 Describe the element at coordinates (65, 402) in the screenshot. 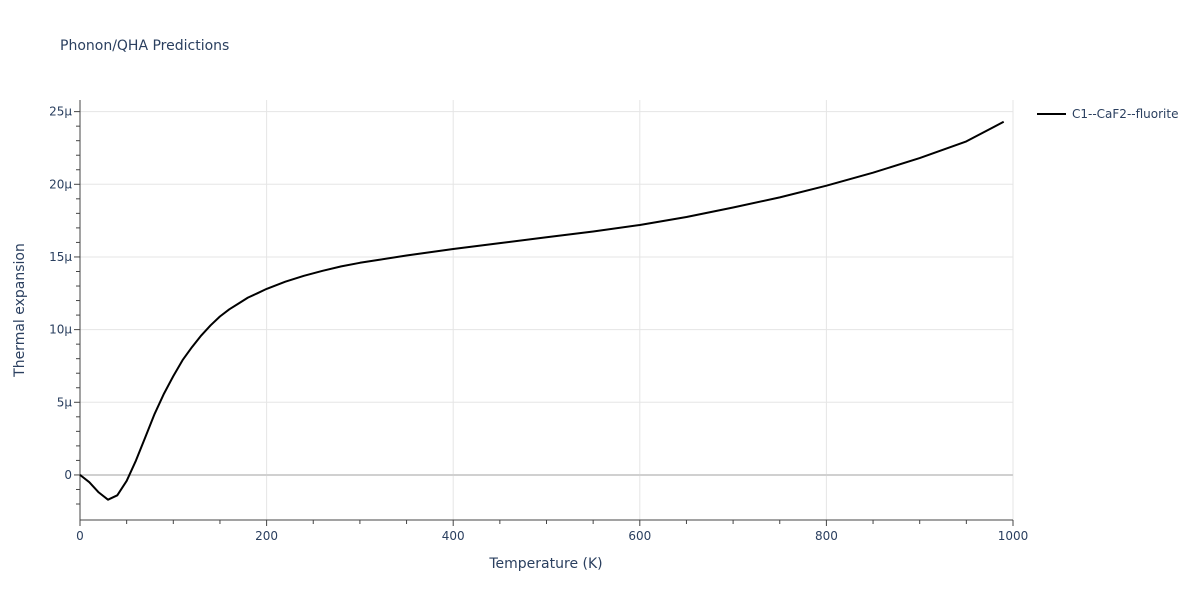

I see `y-tick-label: 5μ` at that location.